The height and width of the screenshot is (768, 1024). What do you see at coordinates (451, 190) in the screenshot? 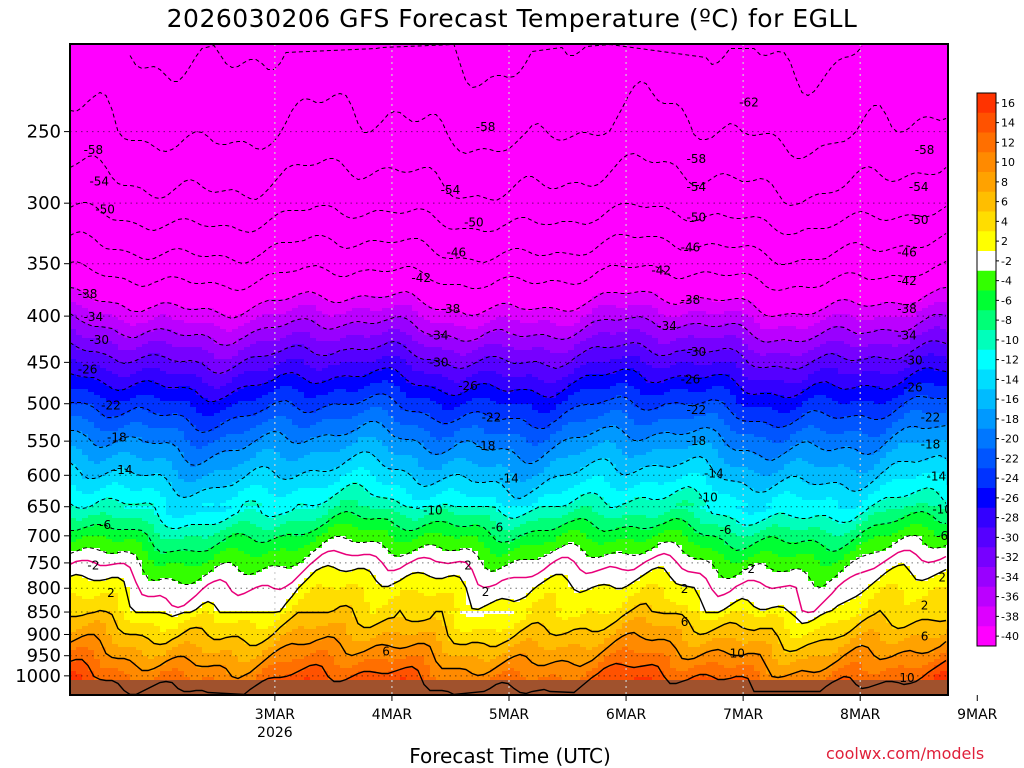
I see `contour-label: -54` at bounding box center [451, 190].